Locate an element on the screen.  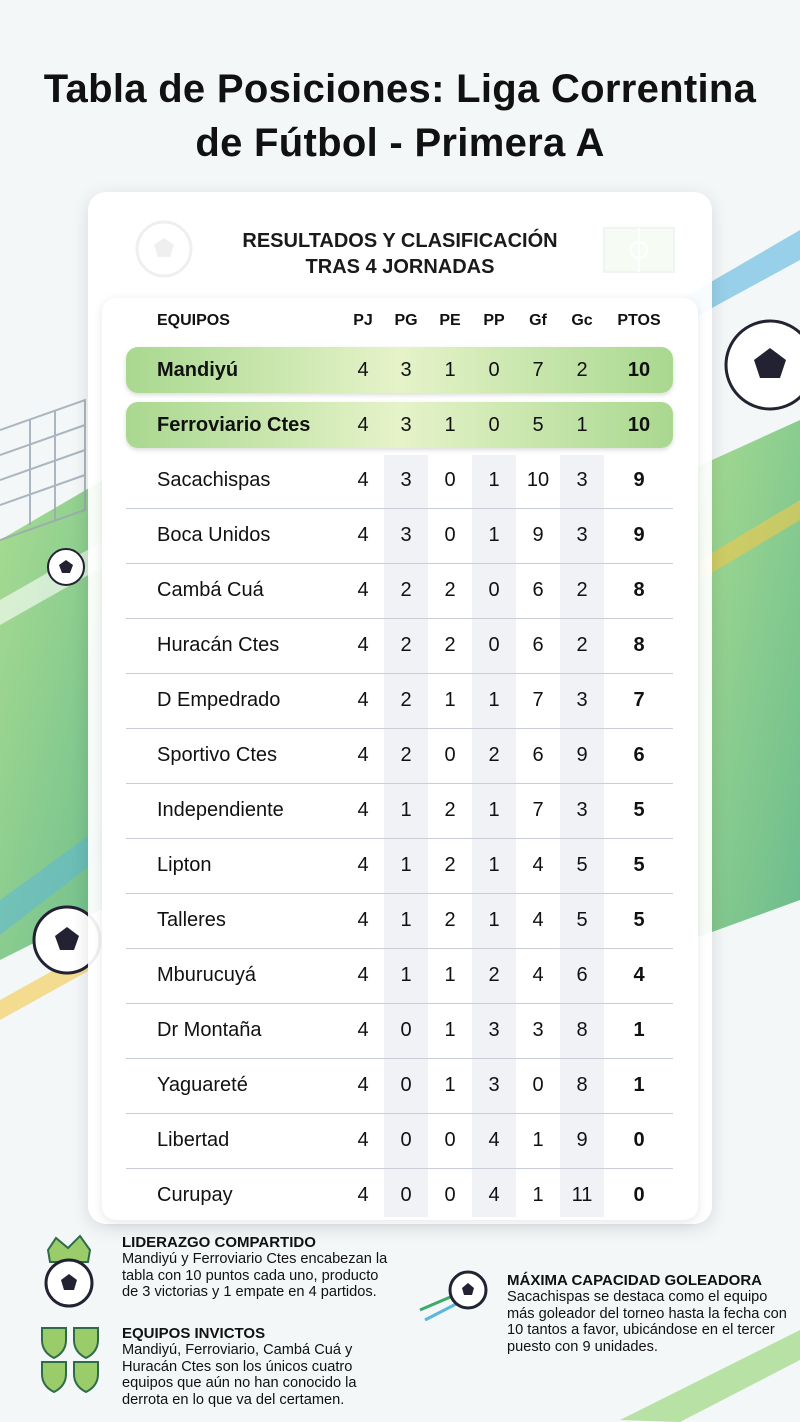
team-name: D Empedrado is located at coordinates (219, 700).